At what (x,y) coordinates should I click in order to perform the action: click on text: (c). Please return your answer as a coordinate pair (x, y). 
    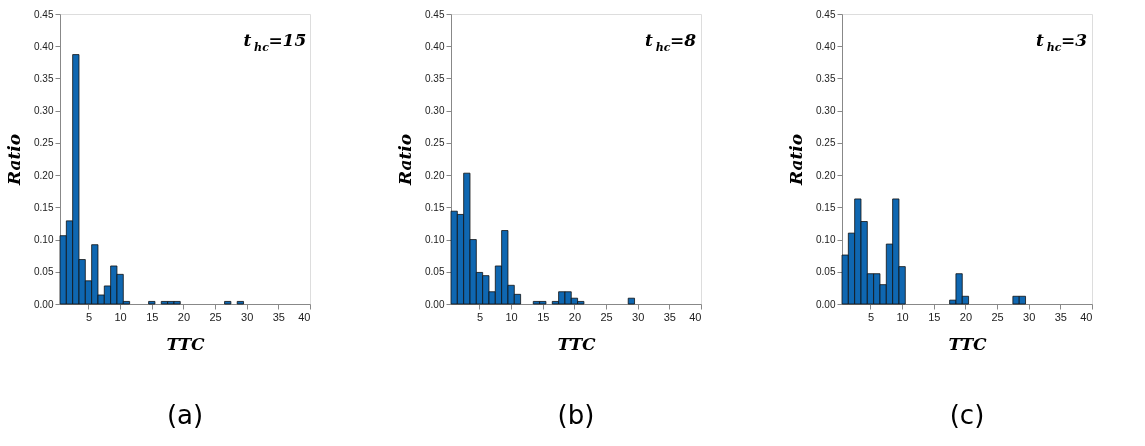
    Looking at the image, I should click on (967, 415).